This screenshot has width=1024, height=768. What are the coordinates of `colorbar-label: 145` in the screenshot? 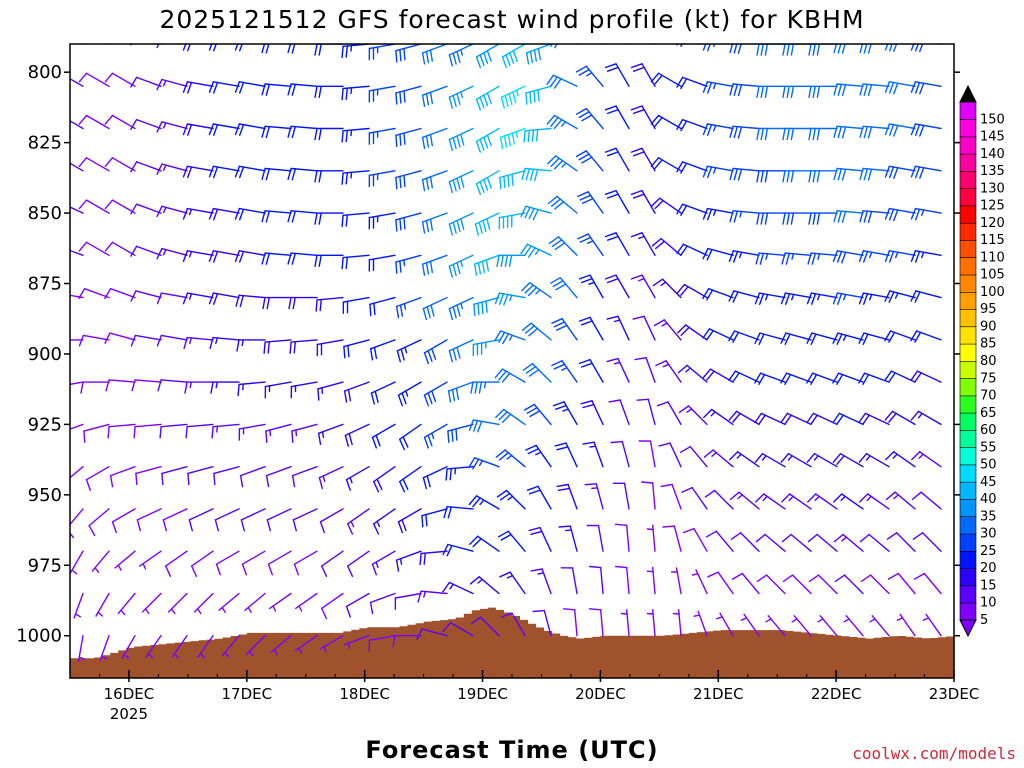 It's located at (992, 137).